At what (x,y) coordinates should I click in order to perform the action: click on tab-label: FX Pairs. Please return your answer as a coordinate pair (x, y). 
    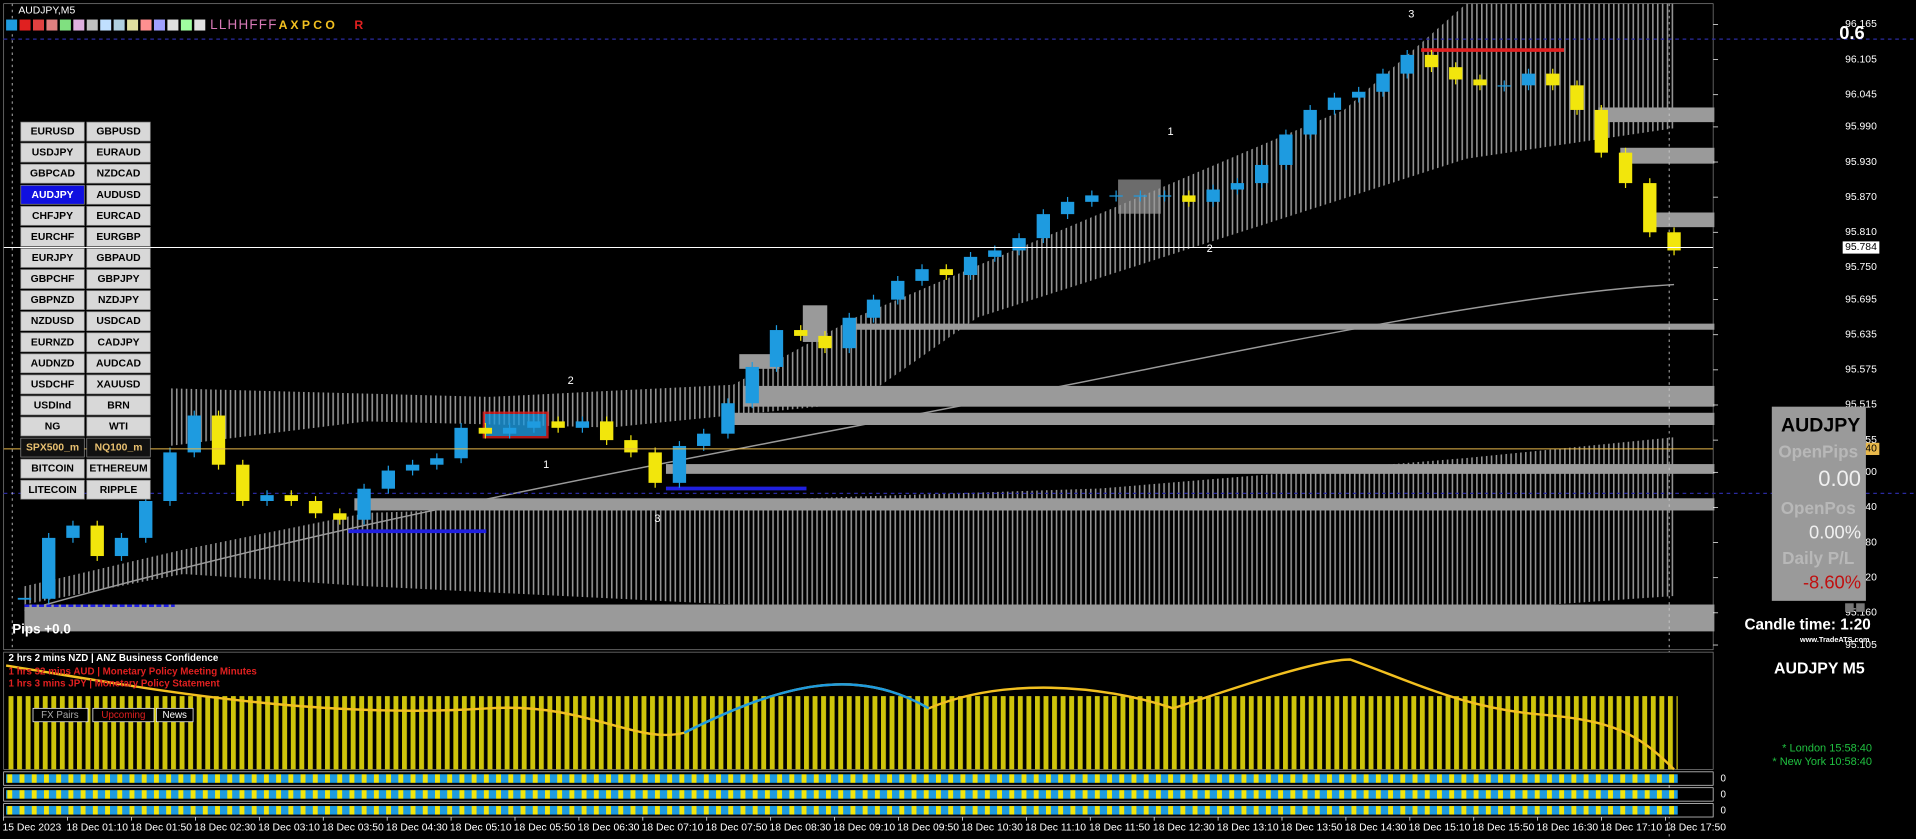
    Looking at the image, I should click on (60, 715).